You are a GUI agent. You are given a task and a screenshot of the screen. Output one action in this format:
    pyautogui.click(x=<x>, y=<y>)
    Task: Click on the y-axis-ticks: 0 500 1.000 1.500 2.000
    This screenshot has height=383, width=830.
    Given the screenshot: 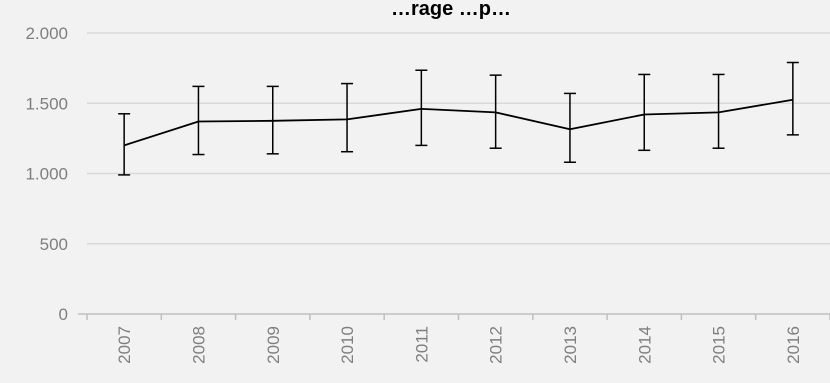 What is the action you would take?
    pyautogui.click(x=46, y=174)
    